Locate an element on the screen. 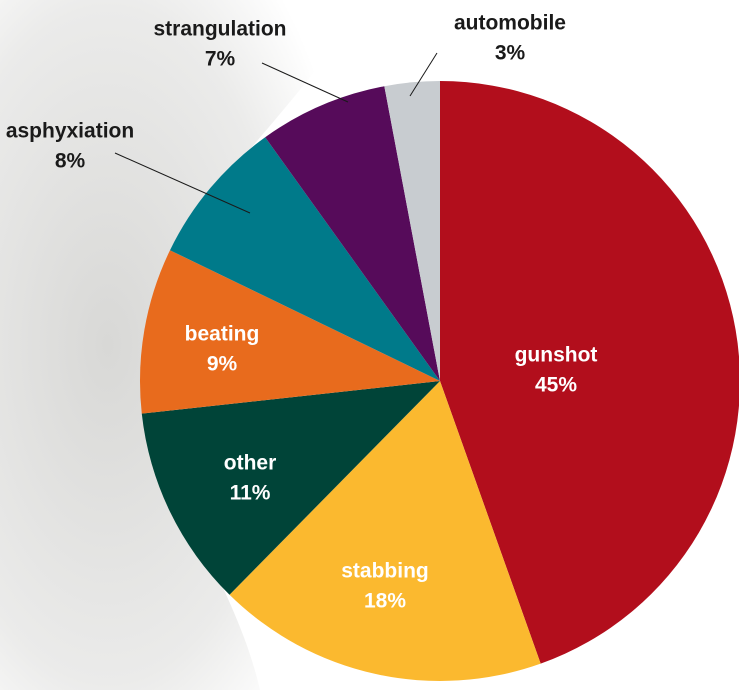  value-label: 3% is located at coordinates (510, 53).